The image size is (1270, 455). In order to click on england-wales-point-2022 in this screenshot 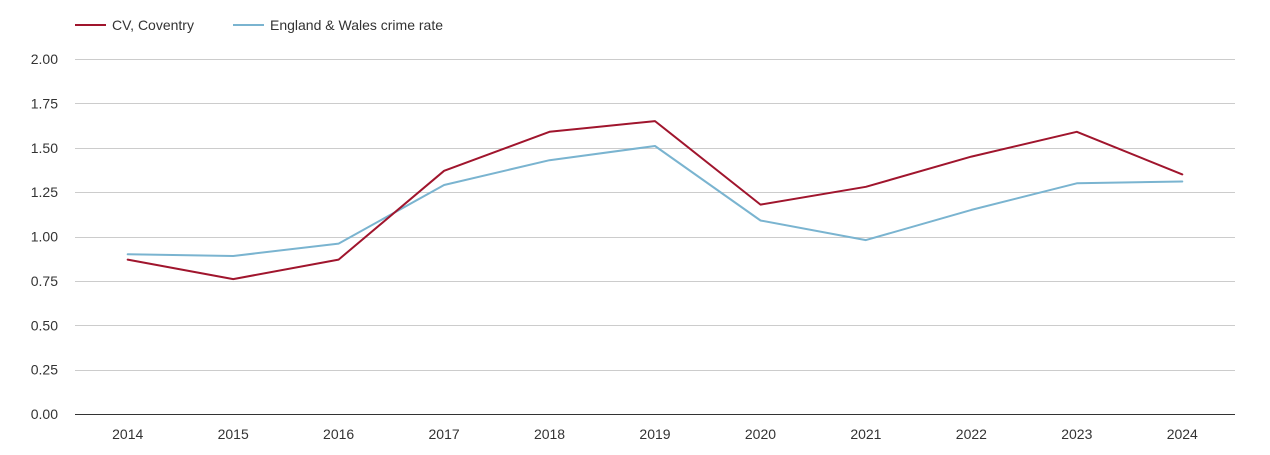, I will do `click(971, 210)`.